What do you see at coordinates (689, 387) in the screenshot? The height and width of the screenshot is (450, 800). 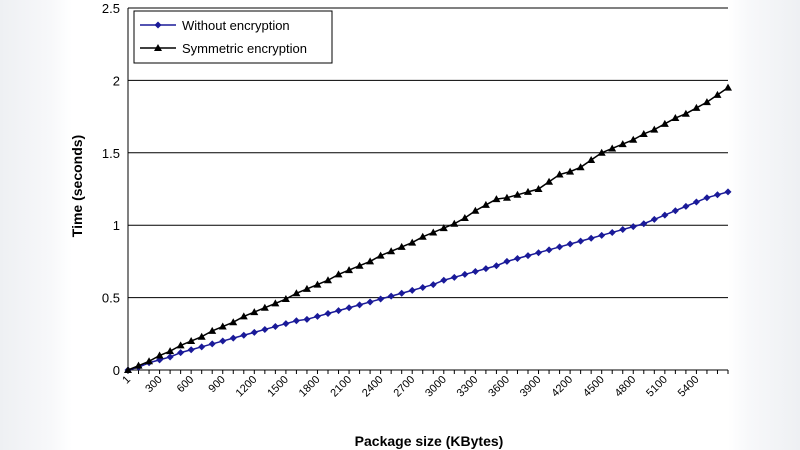 I see `x-tick-label: 5400` at bounding box center [689, 387].